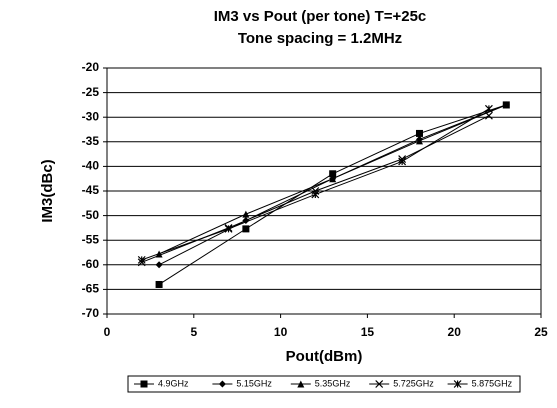  I want to click on legend-label: 5.15GHz, so click(254, 383).